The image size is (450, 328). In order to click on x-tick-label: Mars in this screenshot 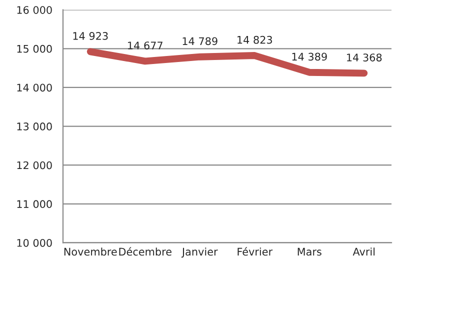, I will do `click(310, 252)`.